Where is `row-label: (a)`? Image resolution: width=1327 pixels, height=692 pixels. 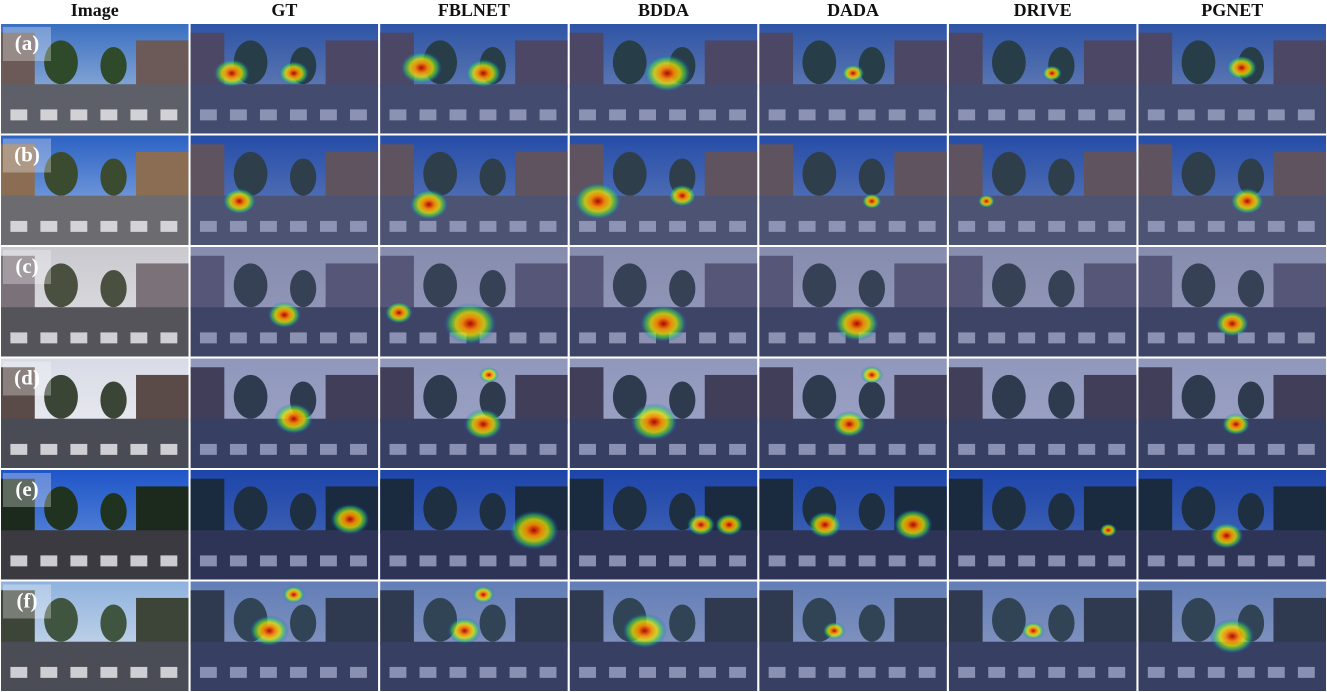 row-label: (a) is located at coordinates (27, 43).